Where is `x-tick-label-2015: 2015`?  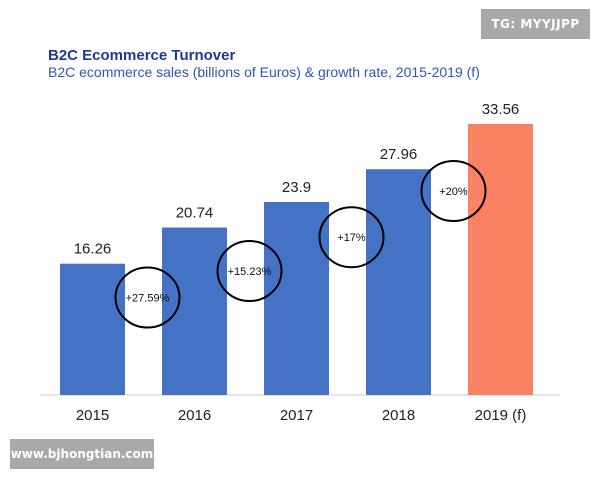 x-tick-label-2015: 2015 is located at coordinates (92, 415).